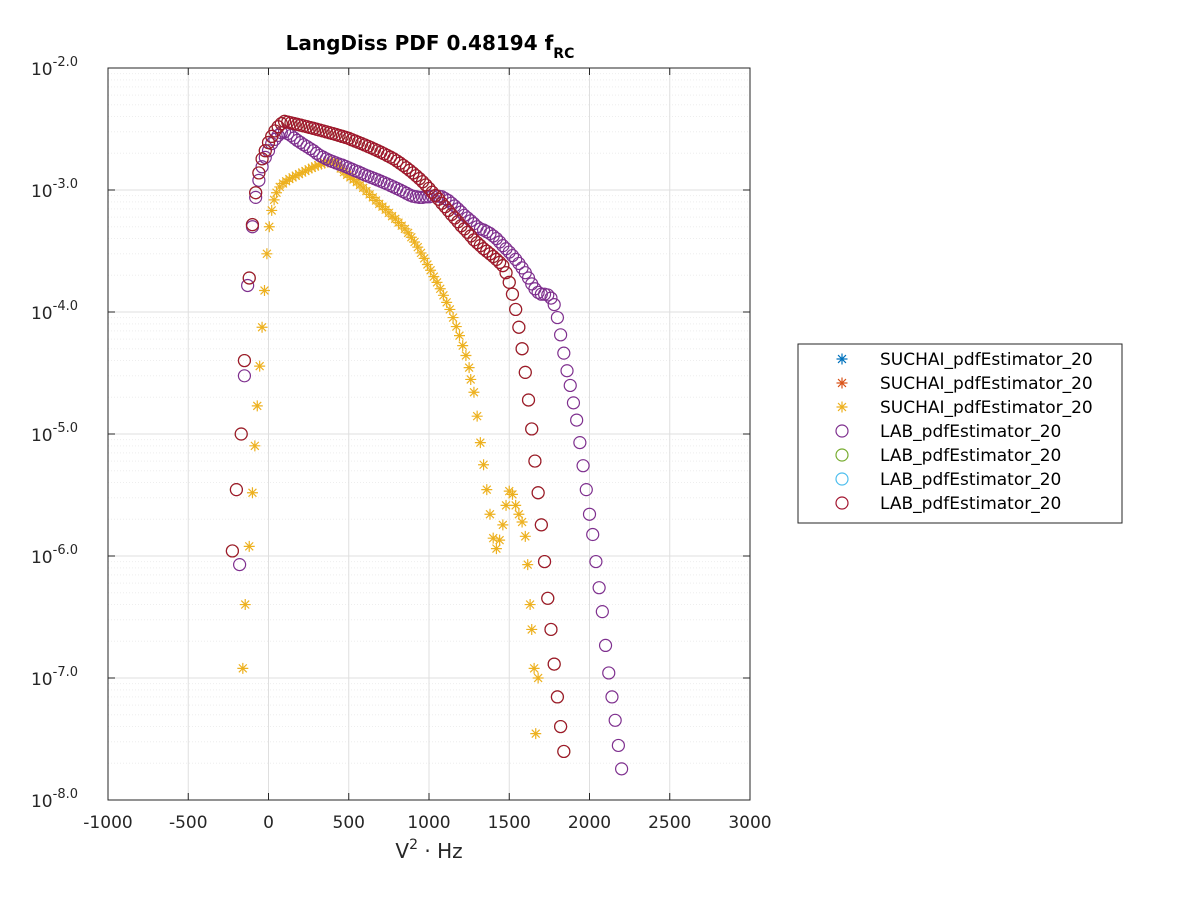 This screenshot has height=900, width=1200. What do you see at coordinates (188, 823) in the screenshot?
I see `x-tick-label: -500` at bounding box center [188, 823].